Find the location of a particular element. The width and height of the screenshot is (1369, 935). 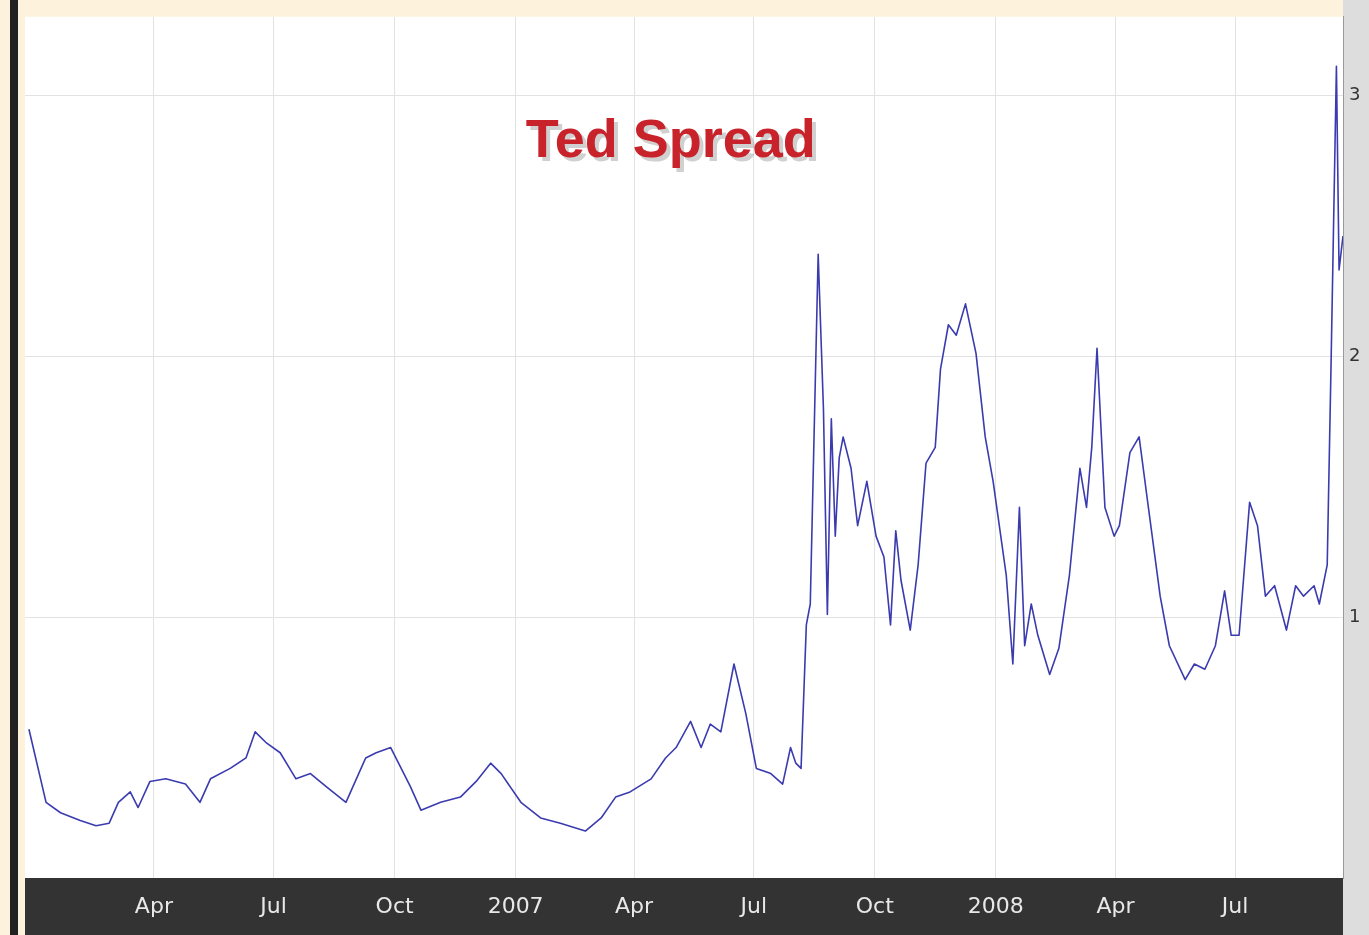

x-tick-label: 2007 is located at coordinates (515, 905).